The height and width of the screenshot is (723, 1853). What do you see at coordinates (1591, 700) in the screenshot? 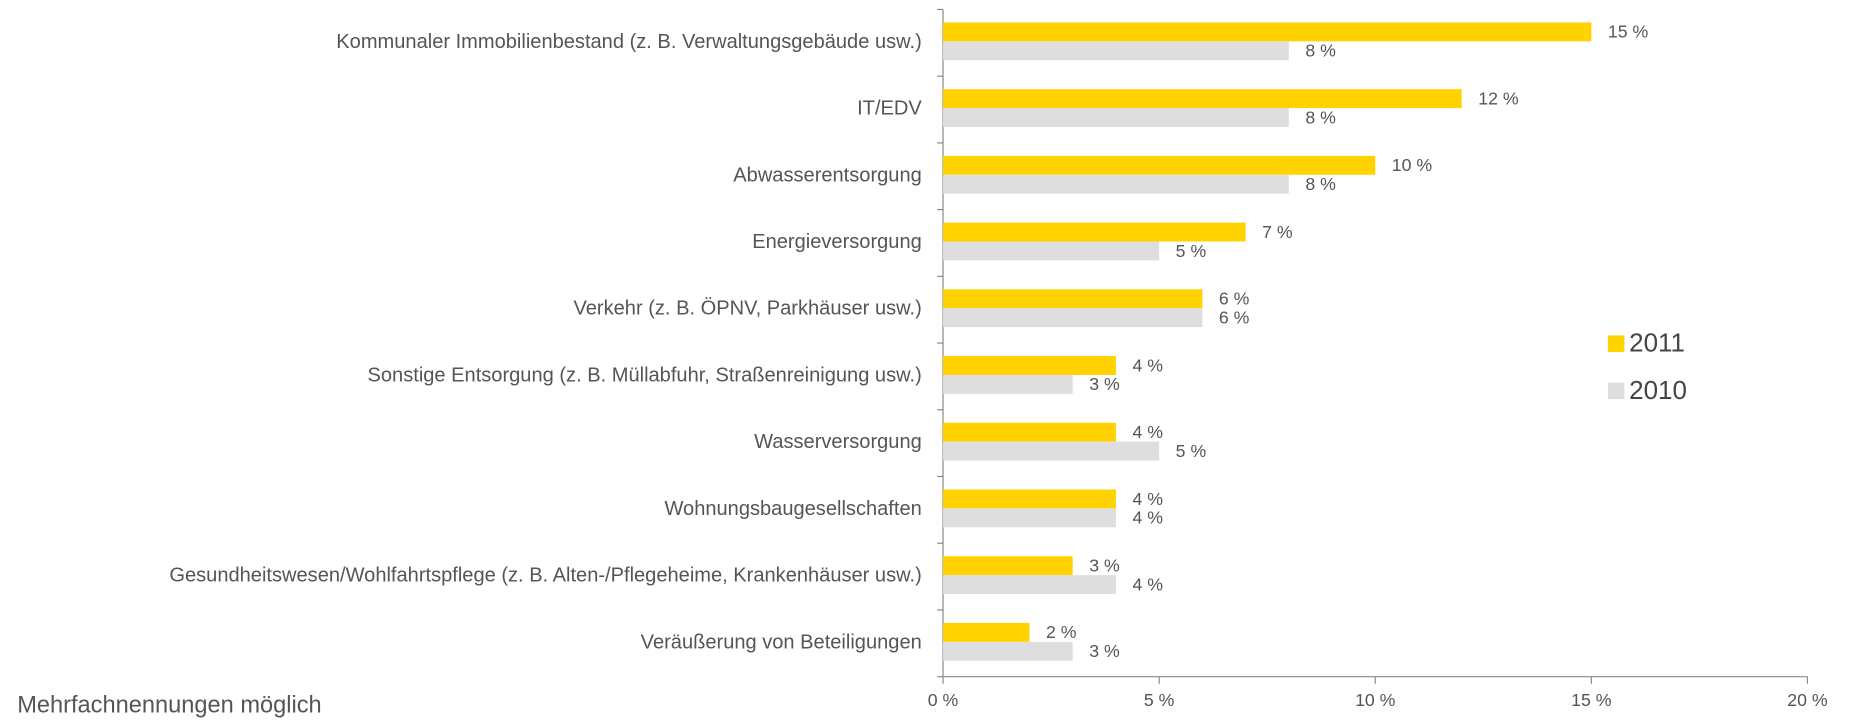
I see `x-tick-label: 15 %` at bounding box center [1591, 700].